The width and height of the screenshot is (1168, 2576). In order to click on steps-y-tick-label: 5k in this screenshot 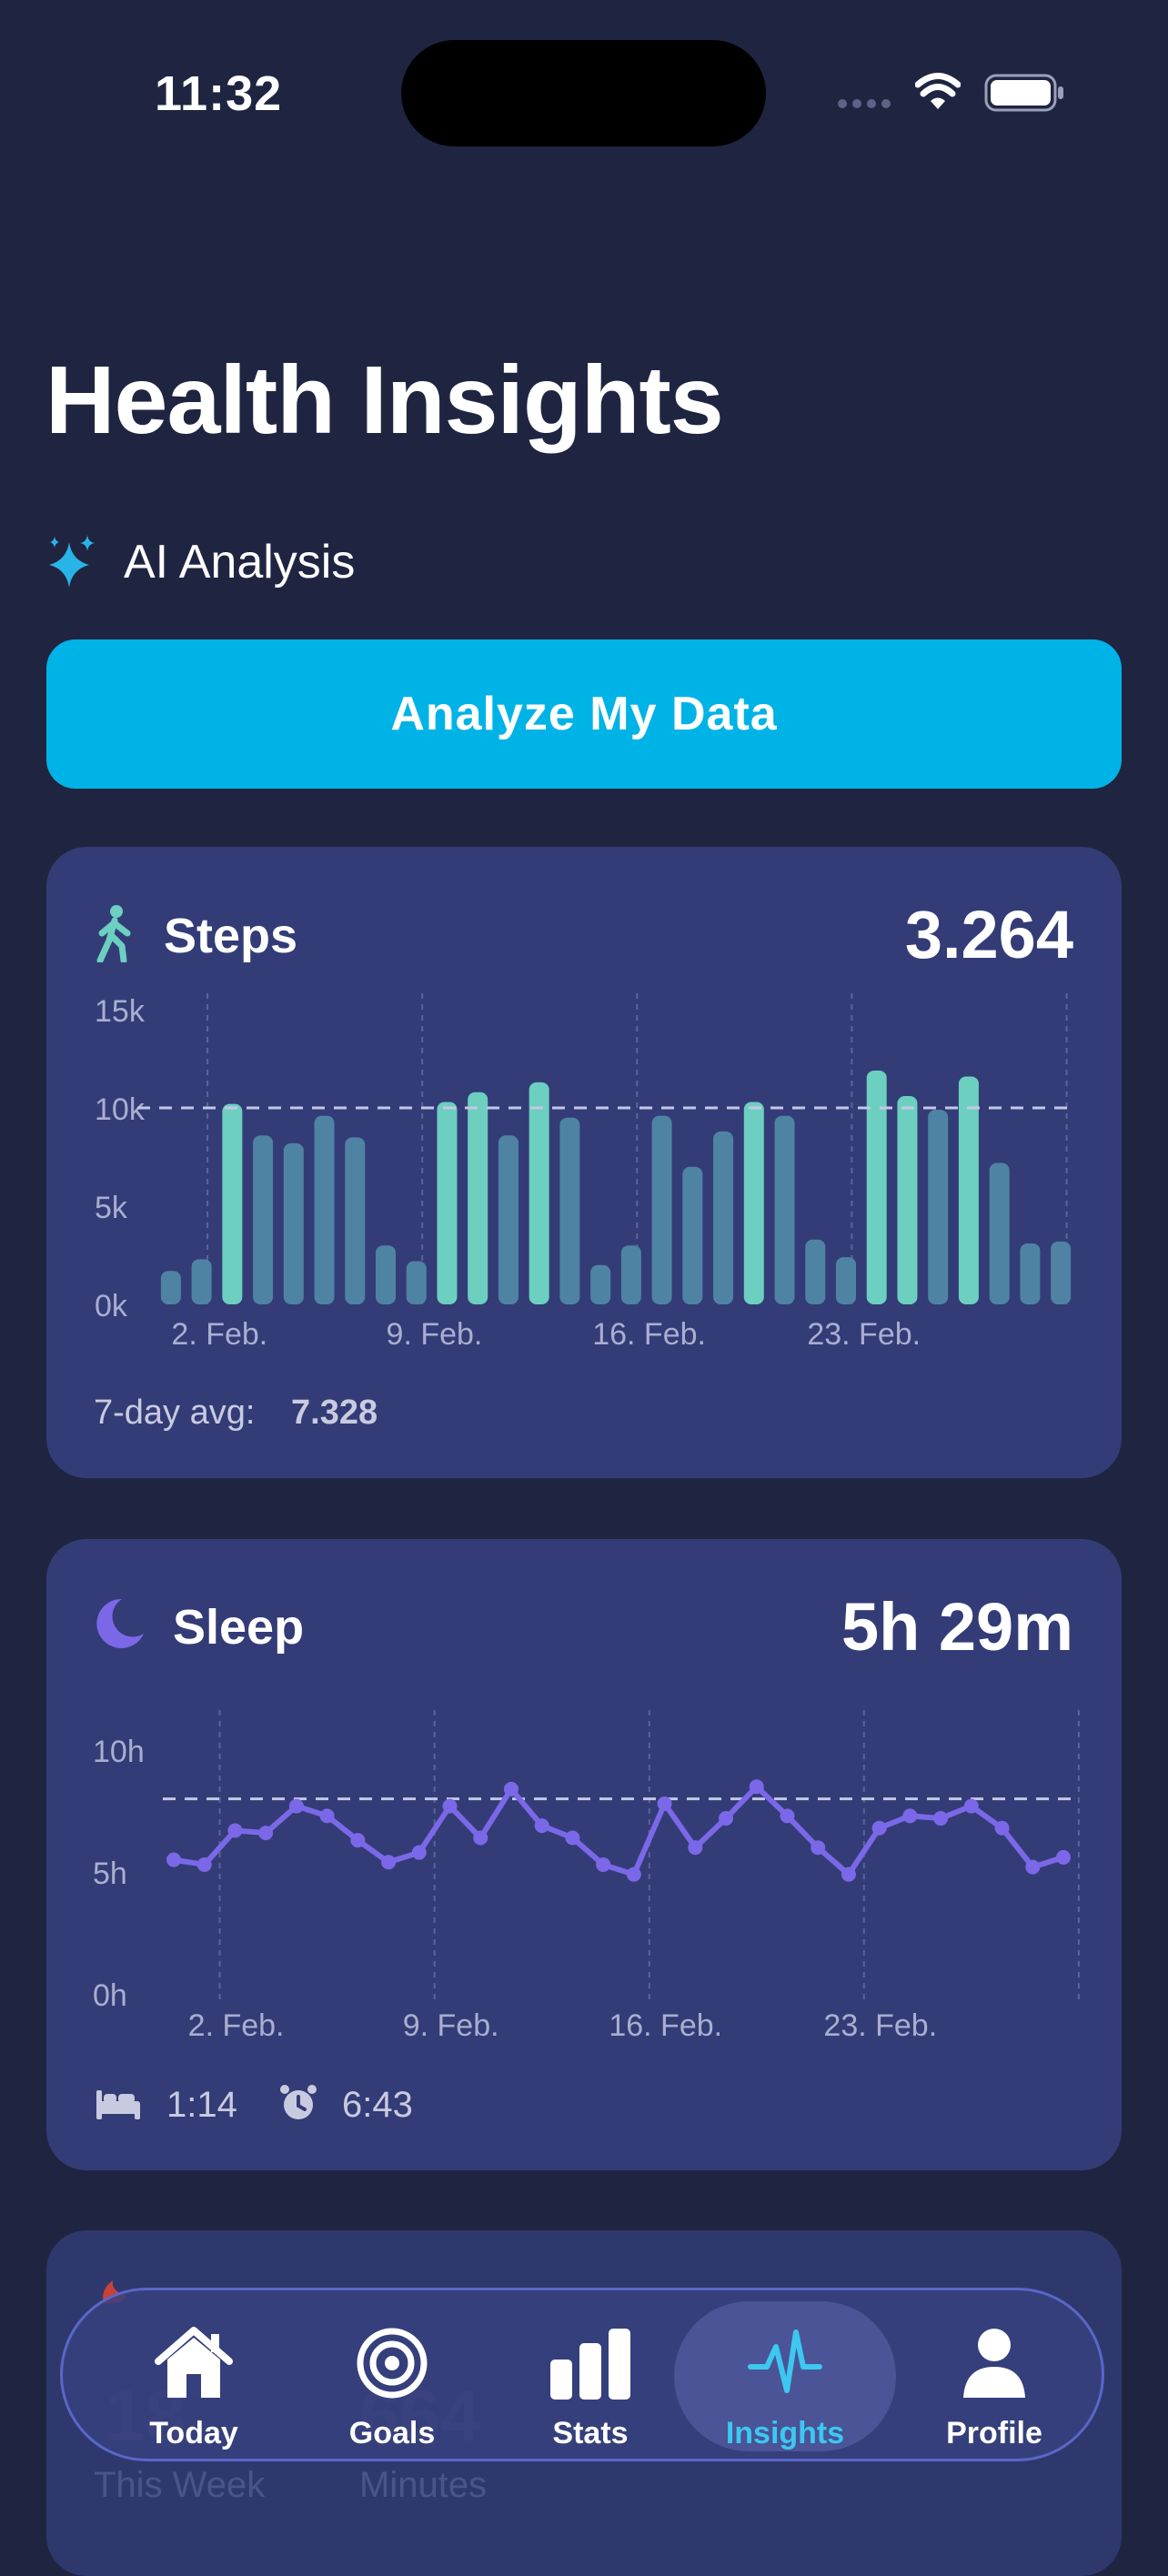, I will do `click(111, 1208)`.